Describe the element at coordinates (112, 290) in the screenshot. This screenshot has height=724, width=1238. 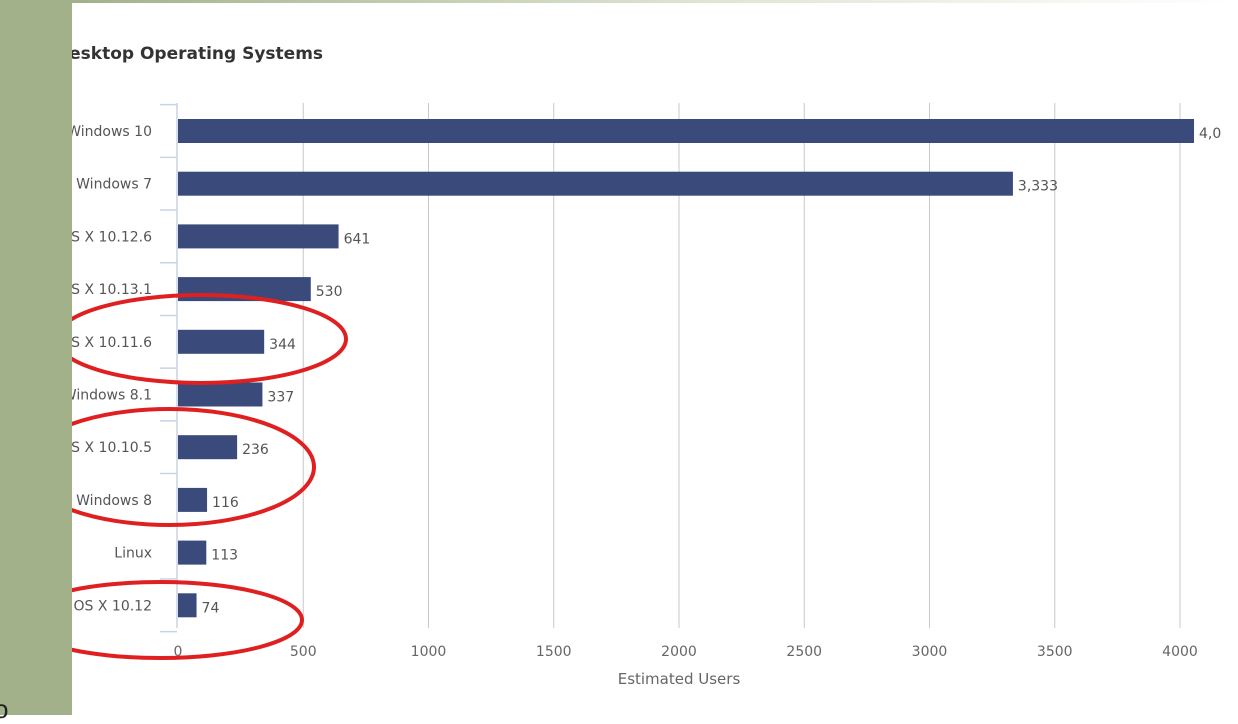
I see `category-label: OS X 10.13.1` at that location.